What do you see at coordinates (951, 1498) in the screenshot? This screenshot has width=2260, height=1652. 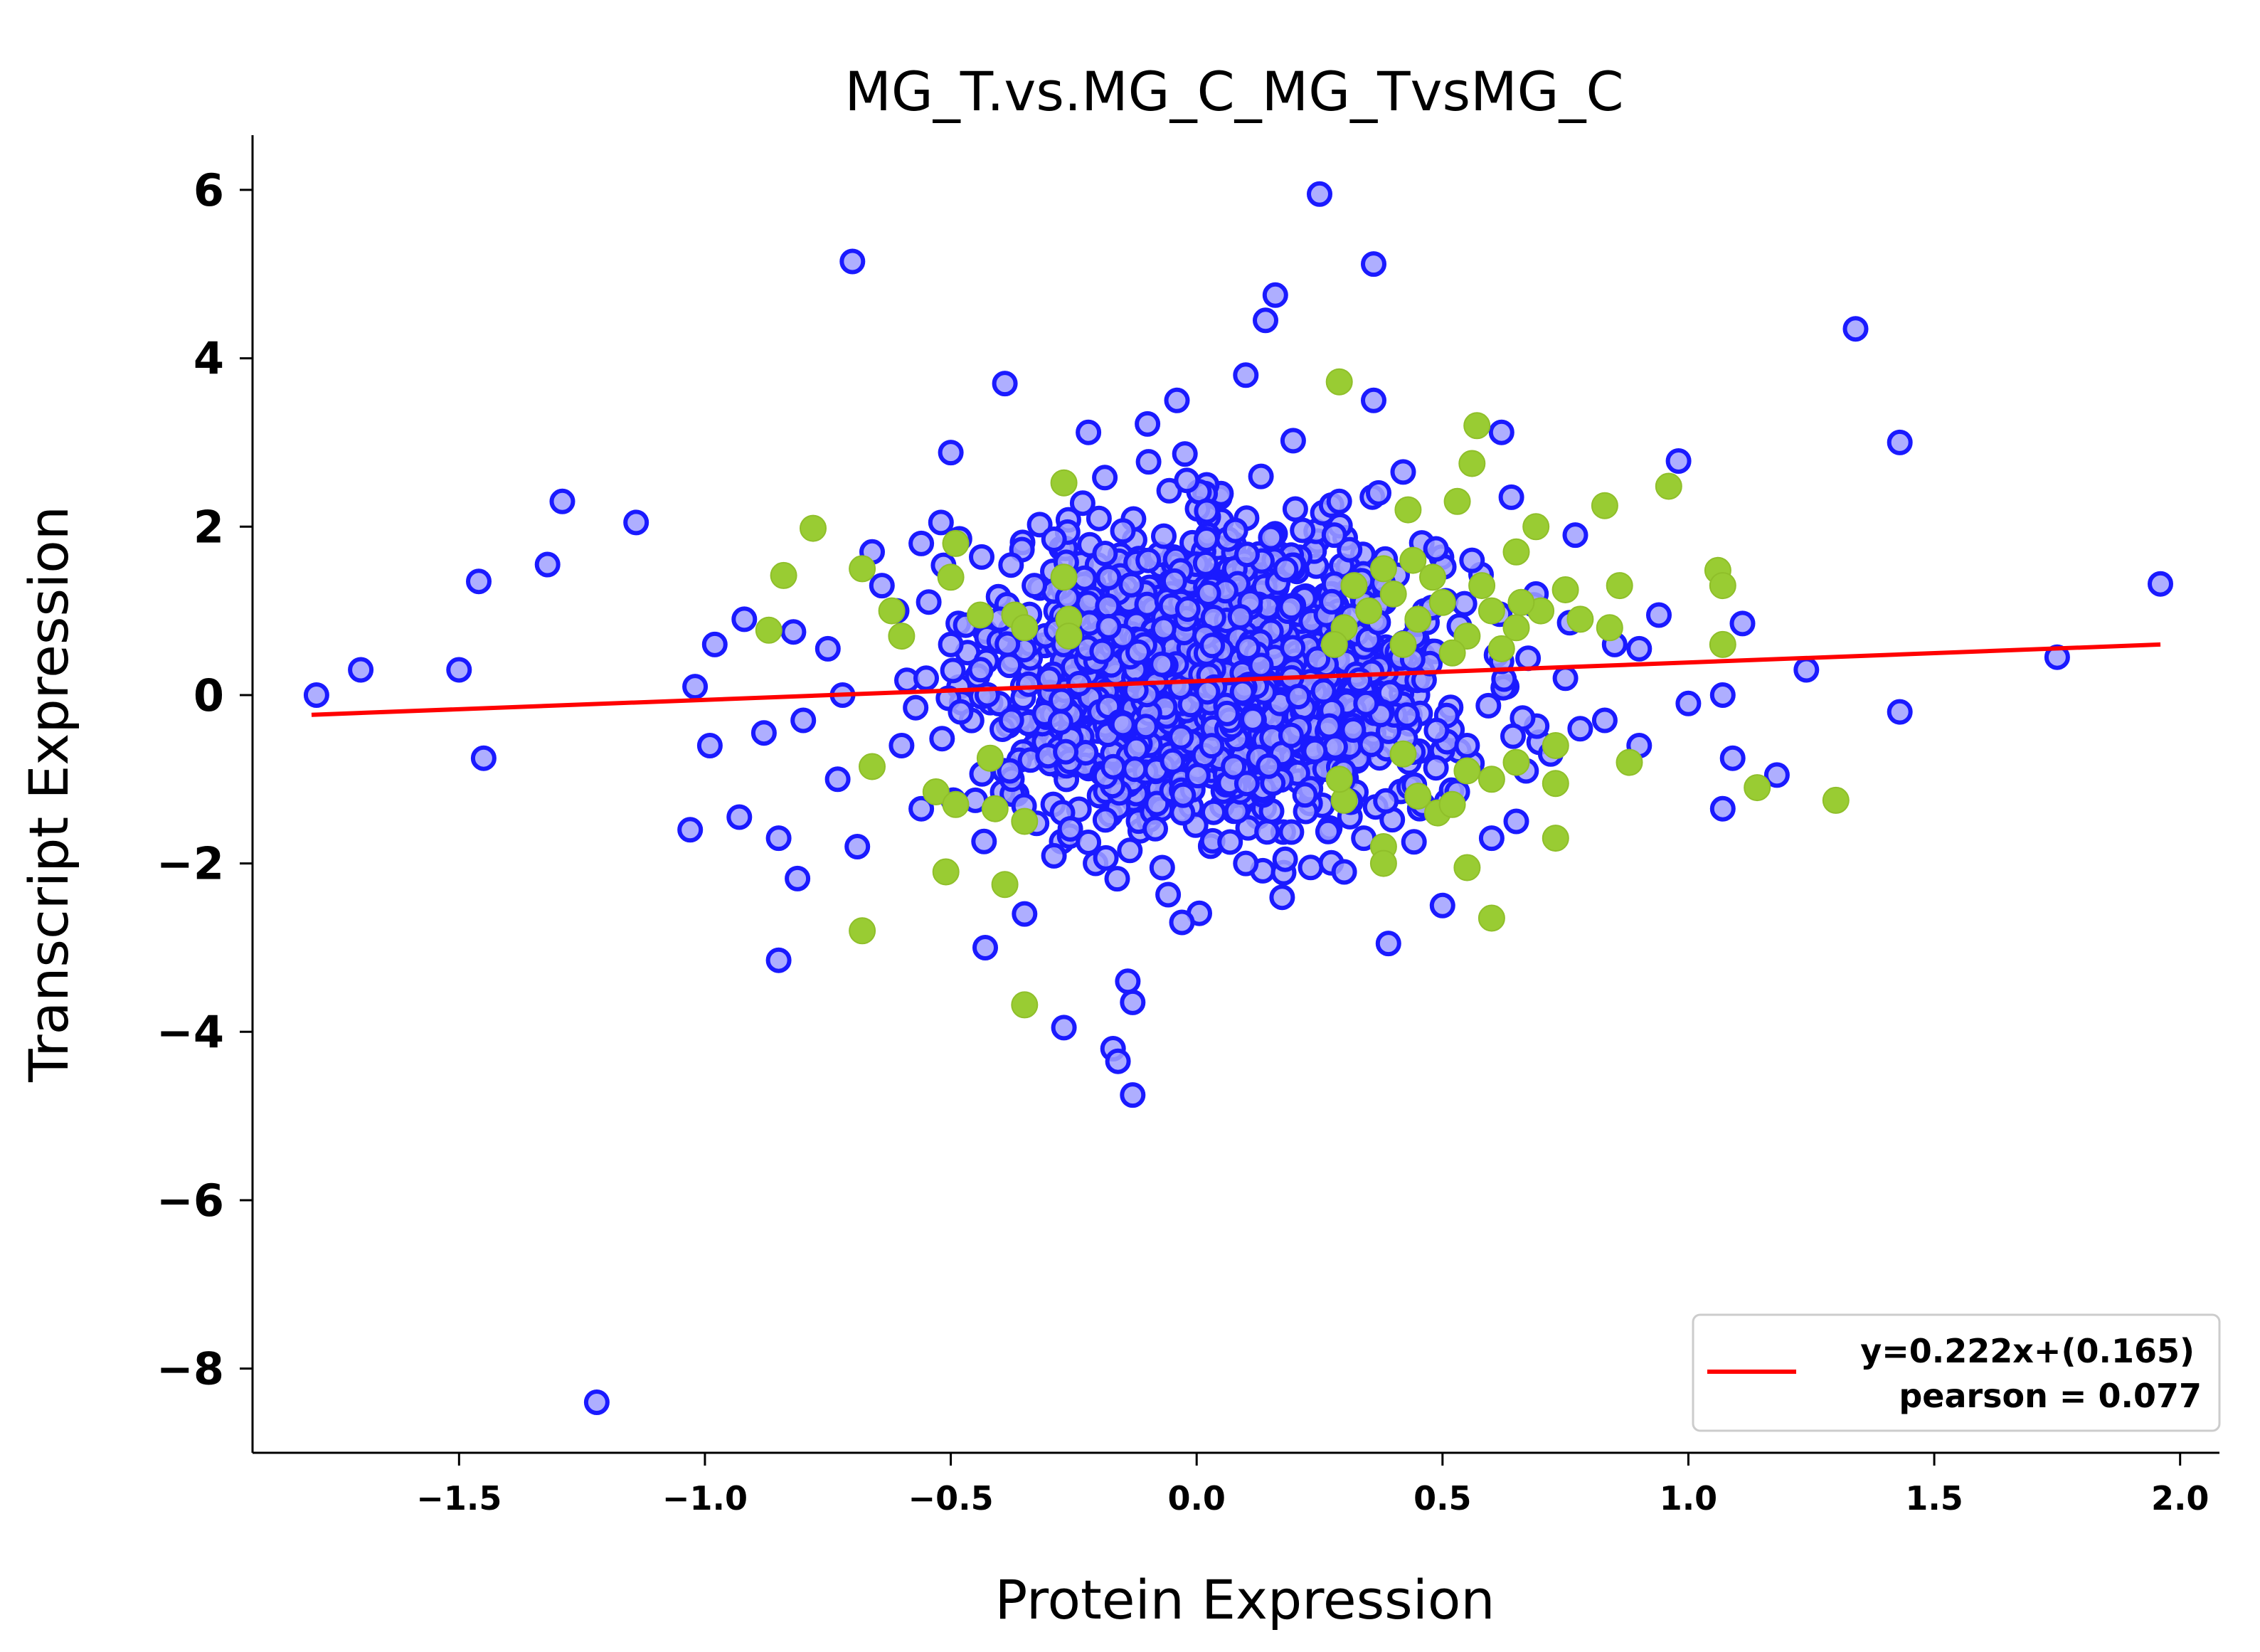 I see `x-tick-label: −0.5` at bounding box center [951, 1498].